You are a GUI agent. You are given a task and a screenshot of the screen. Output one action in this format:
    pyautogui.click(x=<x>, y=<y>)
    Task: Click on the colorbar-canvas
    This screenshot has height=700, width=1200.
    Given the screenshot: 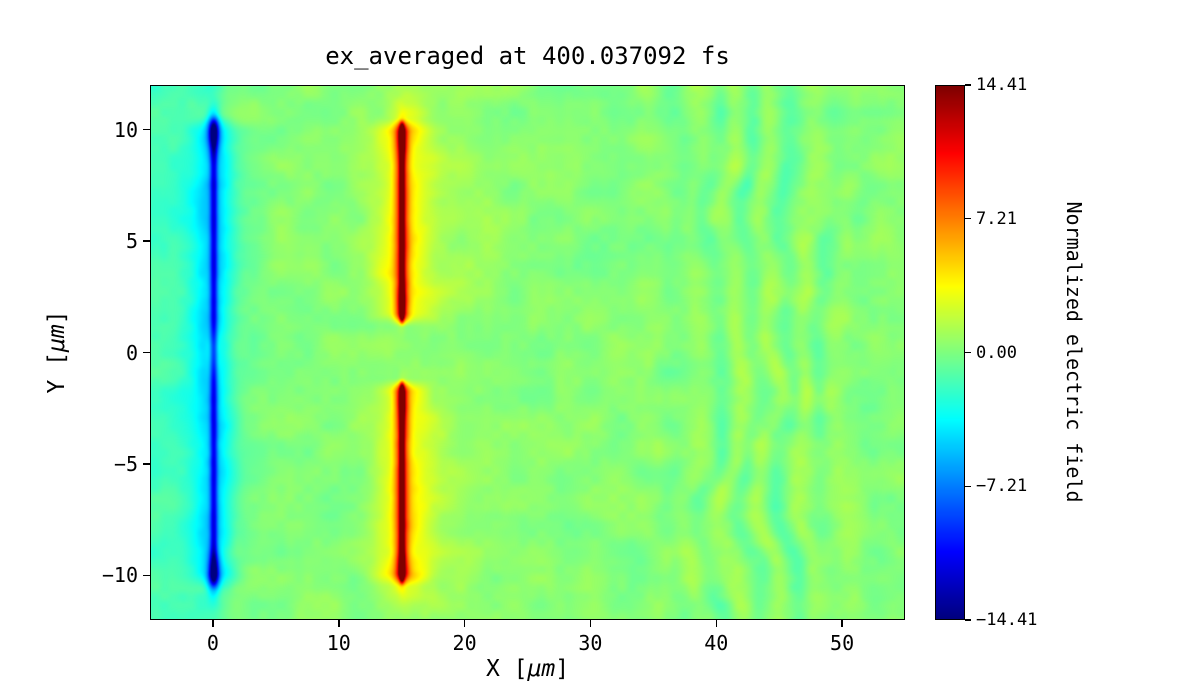 What is the action you would take?
    pyautogui.click(x=950, y=352)
    